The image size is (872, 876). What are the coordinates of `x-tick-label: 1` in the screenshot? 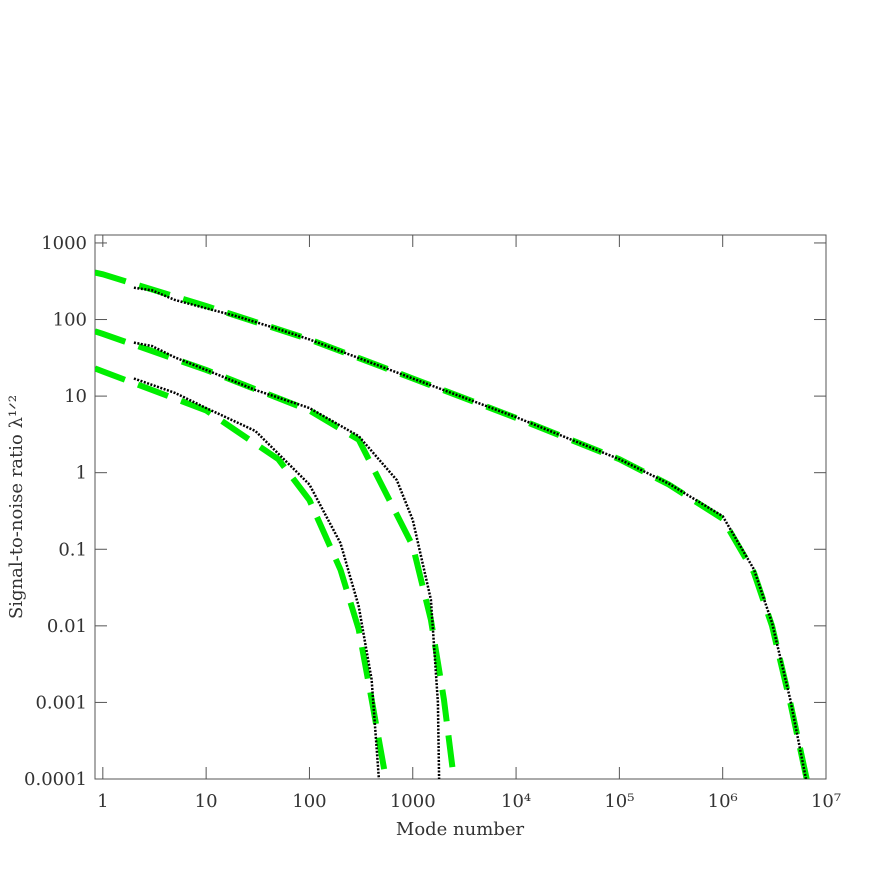 It's located at (102, 801).